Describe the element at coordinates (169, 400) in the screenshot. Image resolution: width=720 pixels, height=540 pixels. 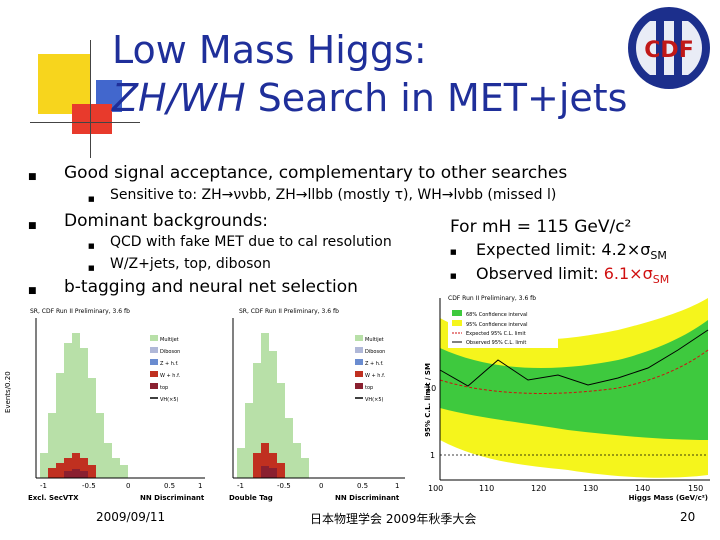
I see `legend-vh: VH(×5)` at that location.